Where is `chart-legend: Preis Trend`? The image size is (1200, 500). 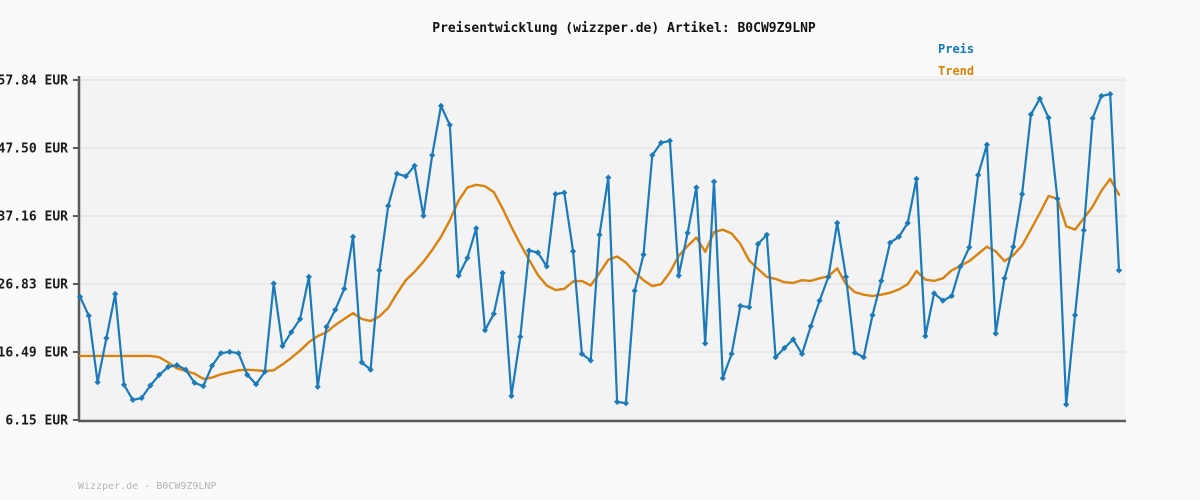 chart-legend: Preis Trend is located at coordinates (956, 60).